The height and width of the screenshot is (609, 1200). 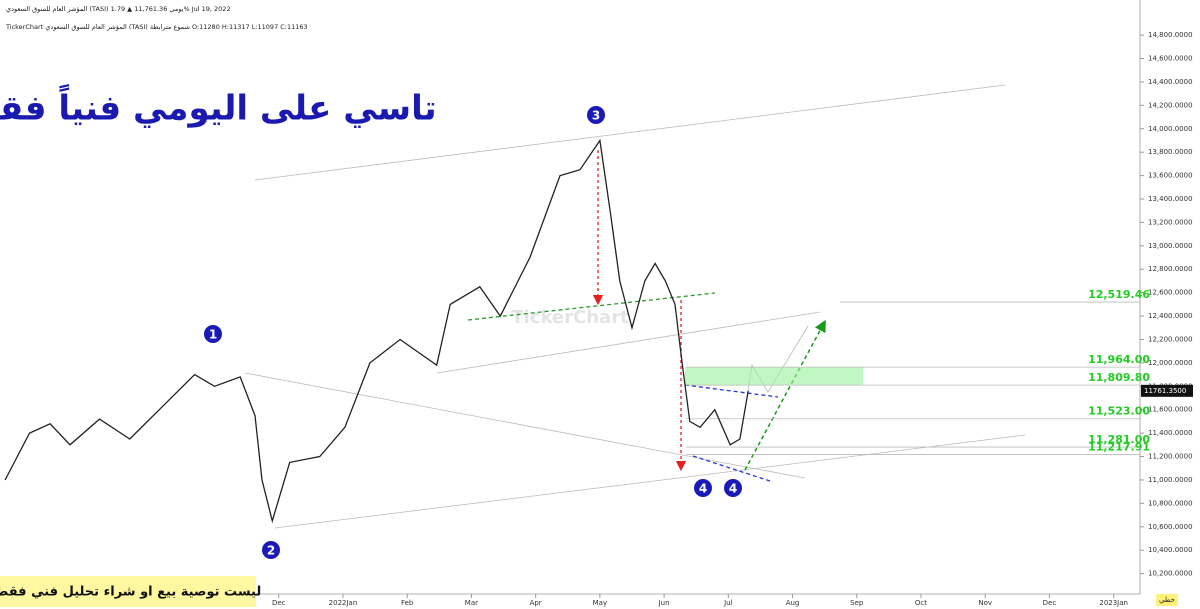 I want to click on watermark: TickerChart, so click(x=570, y=317).